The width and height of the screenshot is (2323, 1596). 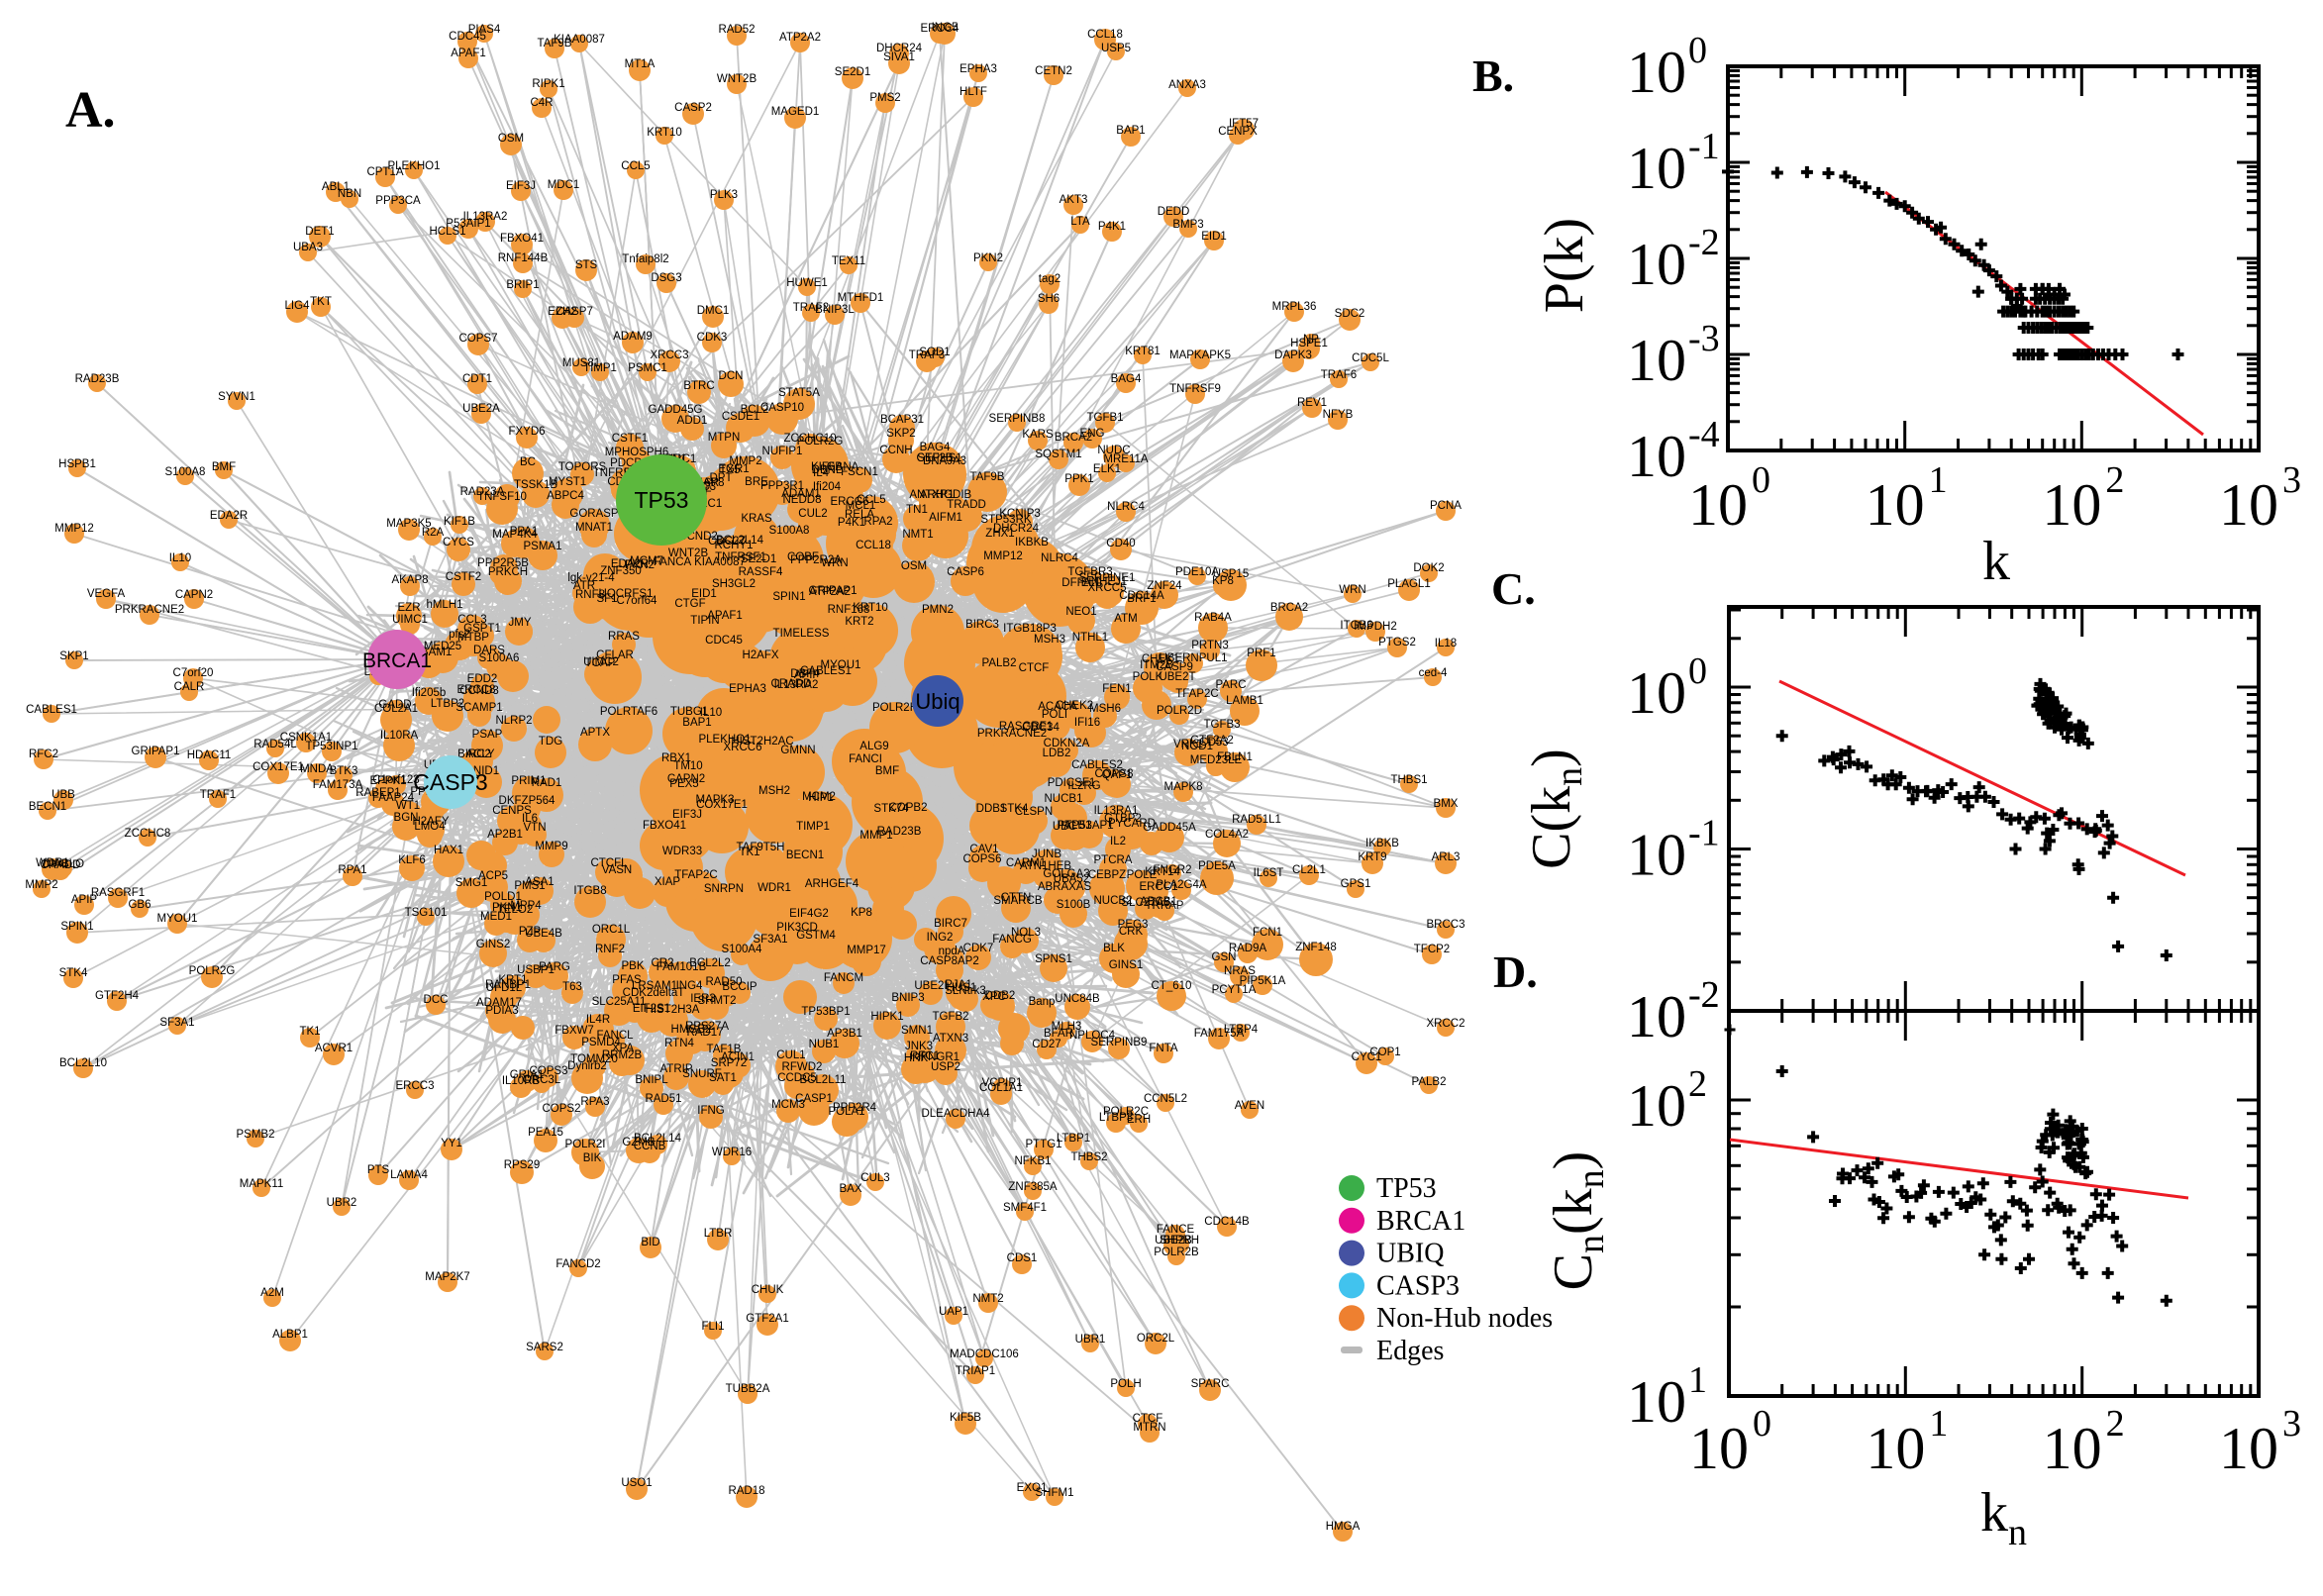 I want to click on svg-text: UBIQ, so click(x=1410, y=1254).